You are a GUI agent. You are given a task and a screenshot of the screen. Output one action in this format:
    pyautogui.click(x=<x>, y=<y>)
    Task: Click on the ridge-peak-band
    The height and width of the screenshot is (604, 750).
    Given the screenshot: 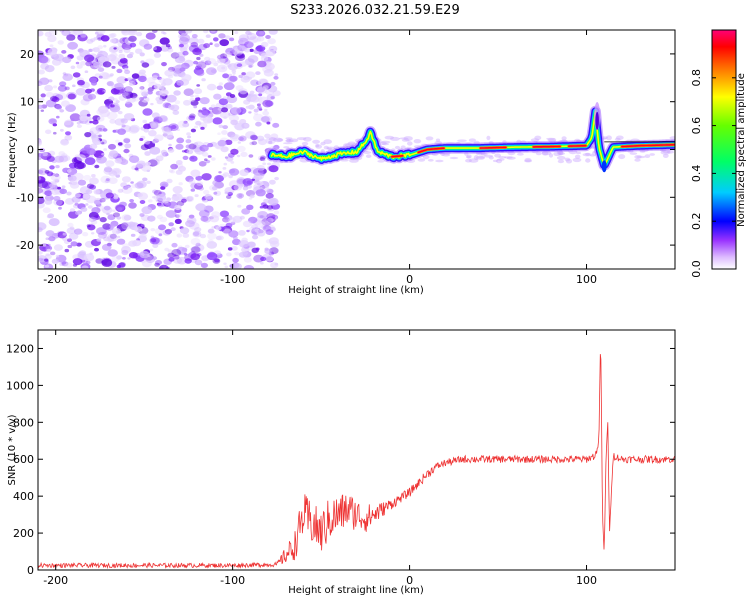 What is the action you would take?
    pyautogui.click(x=648, y=145)
    